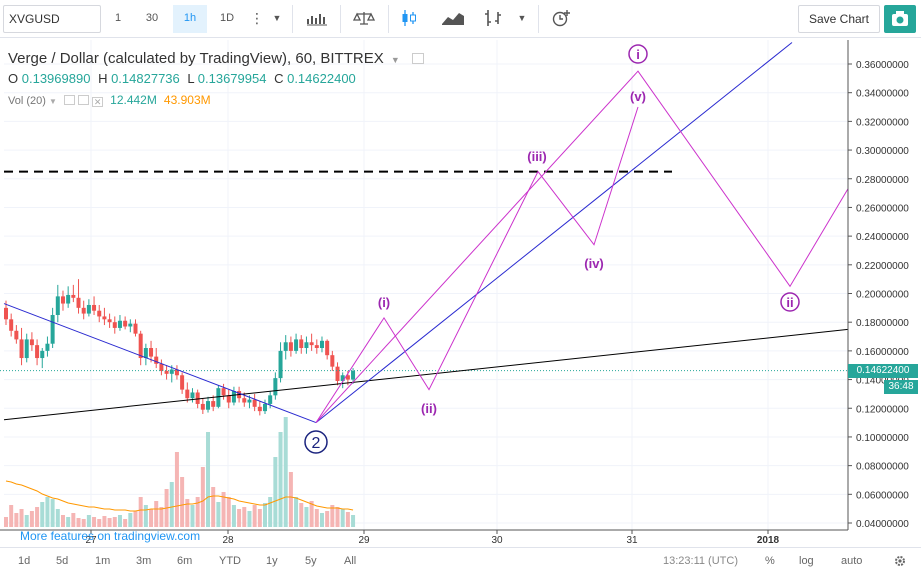 This screenshot has height=578, width=921. Describe the element at coordinates (144, 561) in the screenshot. I see `range-3m-button: 3m` at that location.